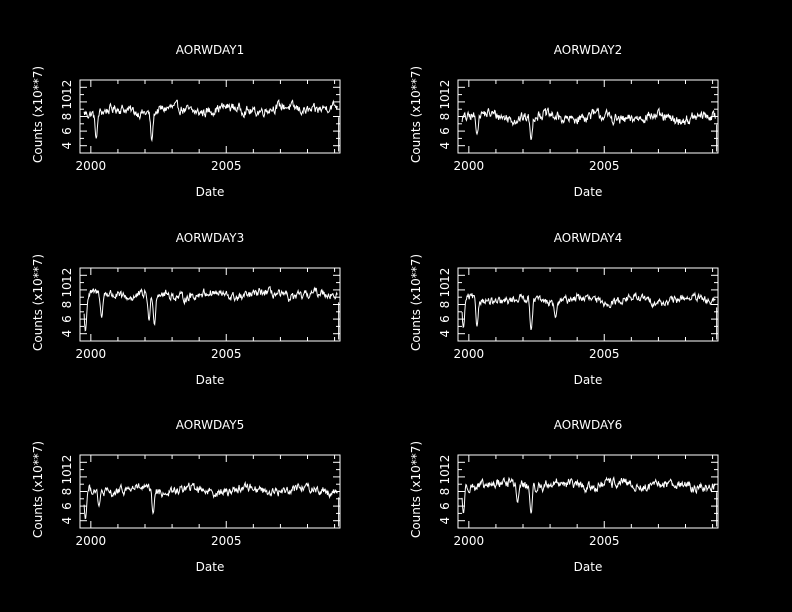  Describe the element at coordinates (445, 146) in the screenshot. I see `panel-2-ytick-label: 4` at that location.